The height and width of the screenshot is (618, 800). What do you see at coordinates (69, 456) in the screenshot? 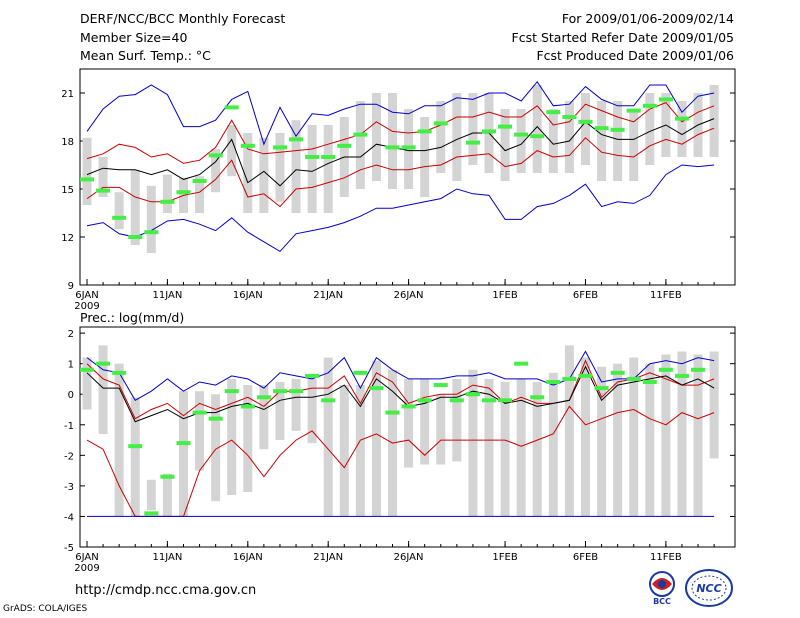
I see `prec-ytick-label: -2` at bounding box center [69, 456].